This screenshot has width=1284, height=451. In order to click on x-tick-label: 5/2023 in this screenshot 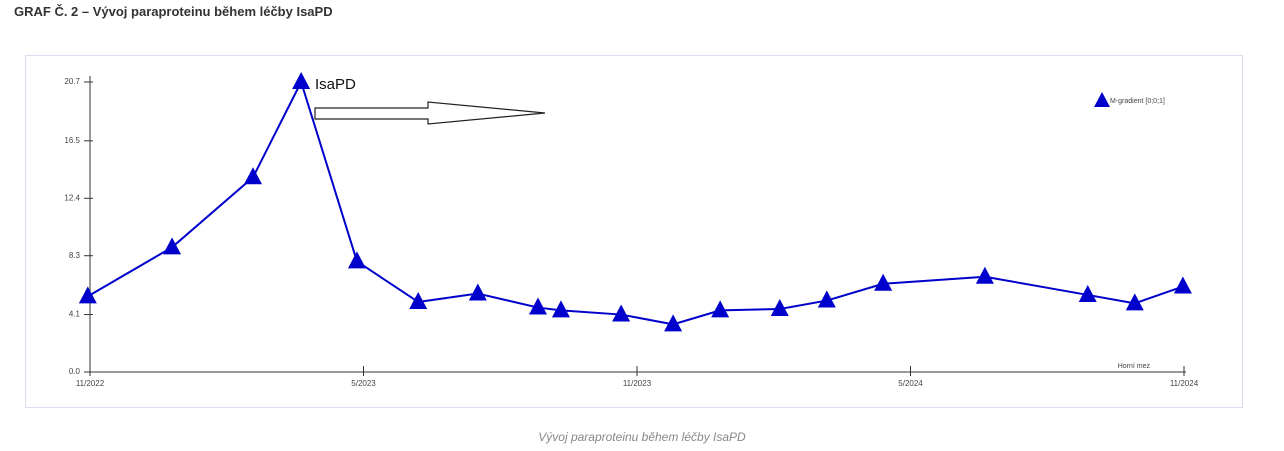, I will do `click(363, 383)`.